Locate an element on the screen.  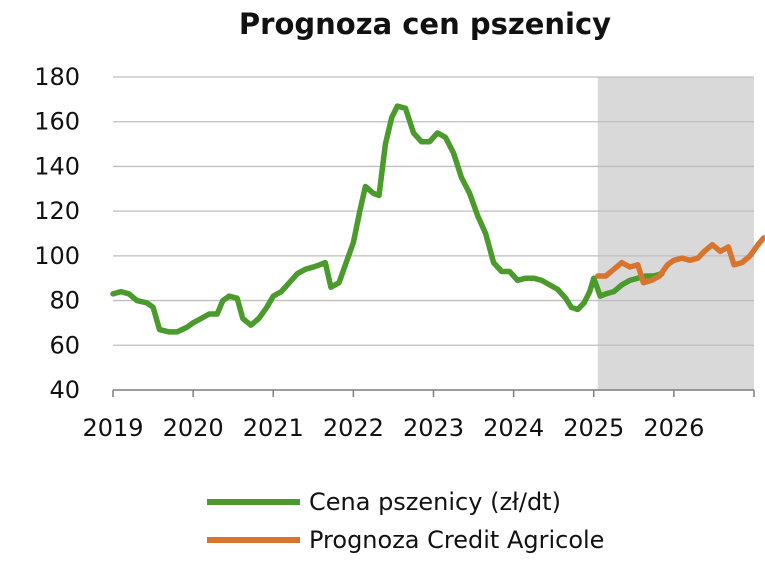
x-tick-label: 2021 is located at coordinates (273, 428).